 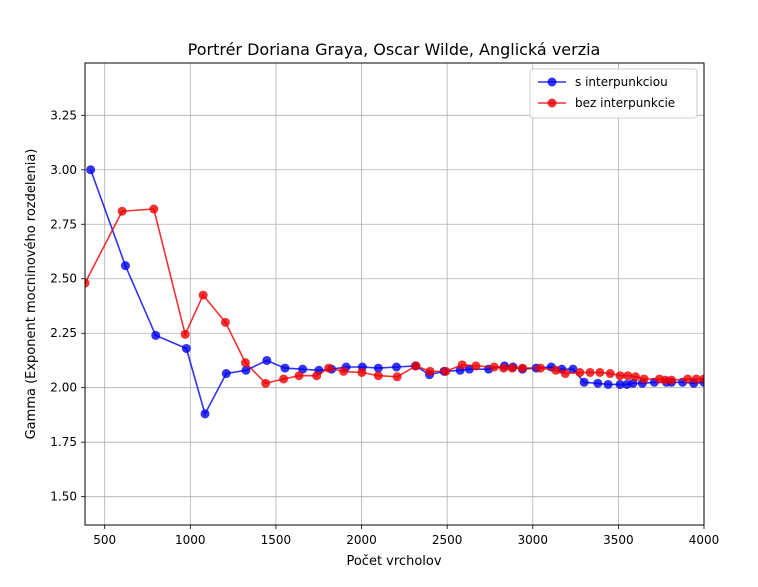 I want to click on x-tick-label: 1000, so click(x=190, y=540).